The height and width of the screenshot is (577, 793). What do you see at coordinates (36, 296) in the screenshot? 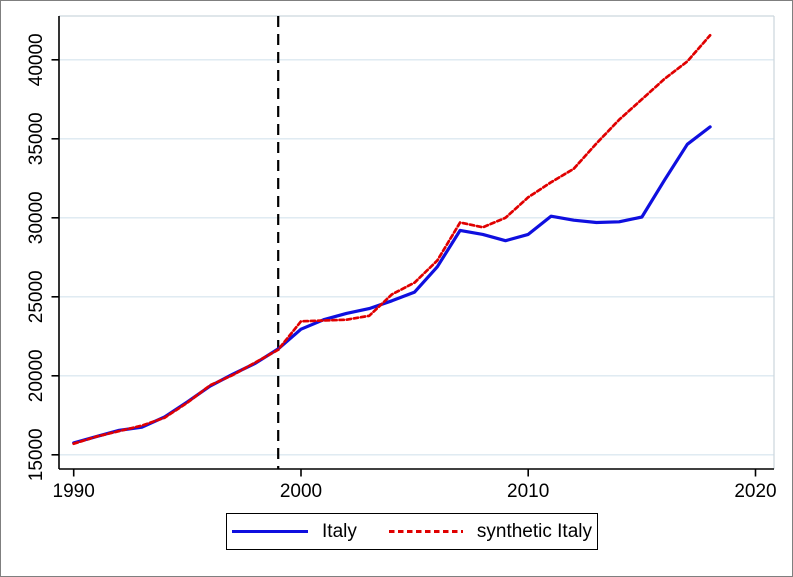
I see `y-tick-label: 25000` at bounding box center [36, 296].